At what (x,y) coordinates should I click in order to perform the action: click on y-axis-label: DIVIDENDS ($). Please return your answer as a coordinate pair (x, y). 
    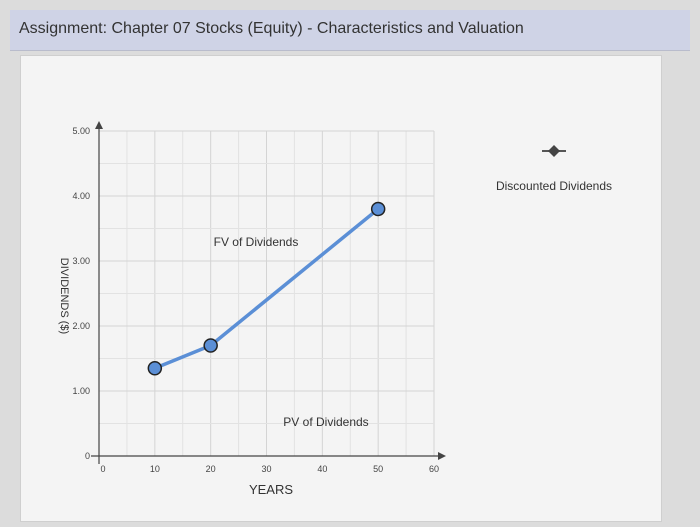
    Looking at the image, I should click on (64, 296).